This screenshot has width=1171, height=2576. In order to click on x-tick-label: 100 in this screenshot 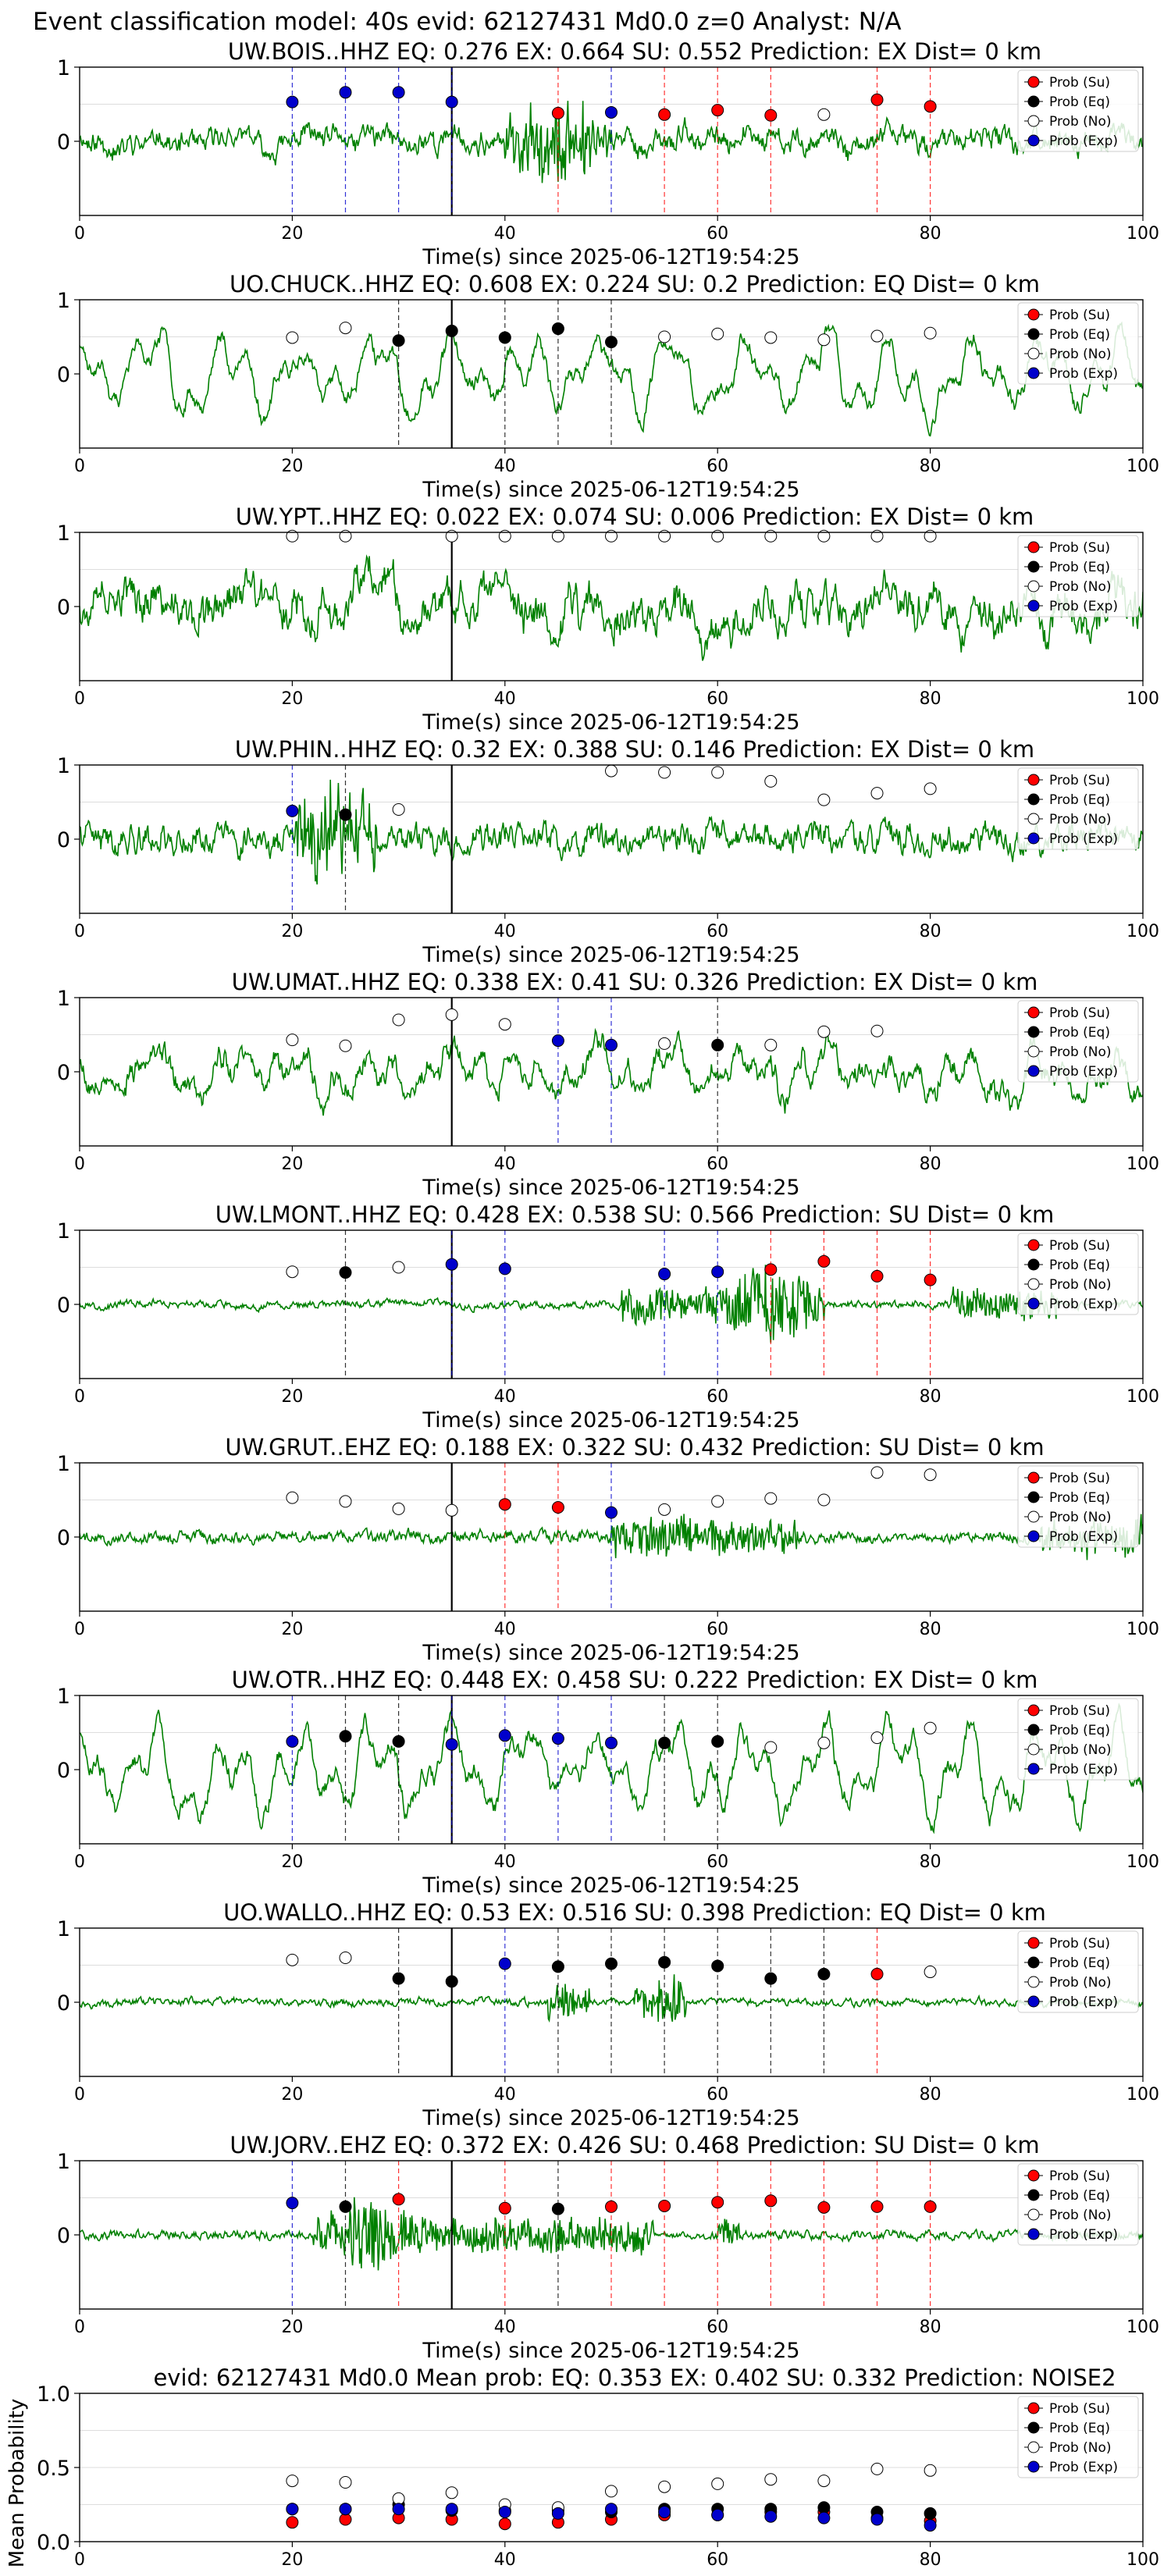, I will do `click(1143, 1862)`.